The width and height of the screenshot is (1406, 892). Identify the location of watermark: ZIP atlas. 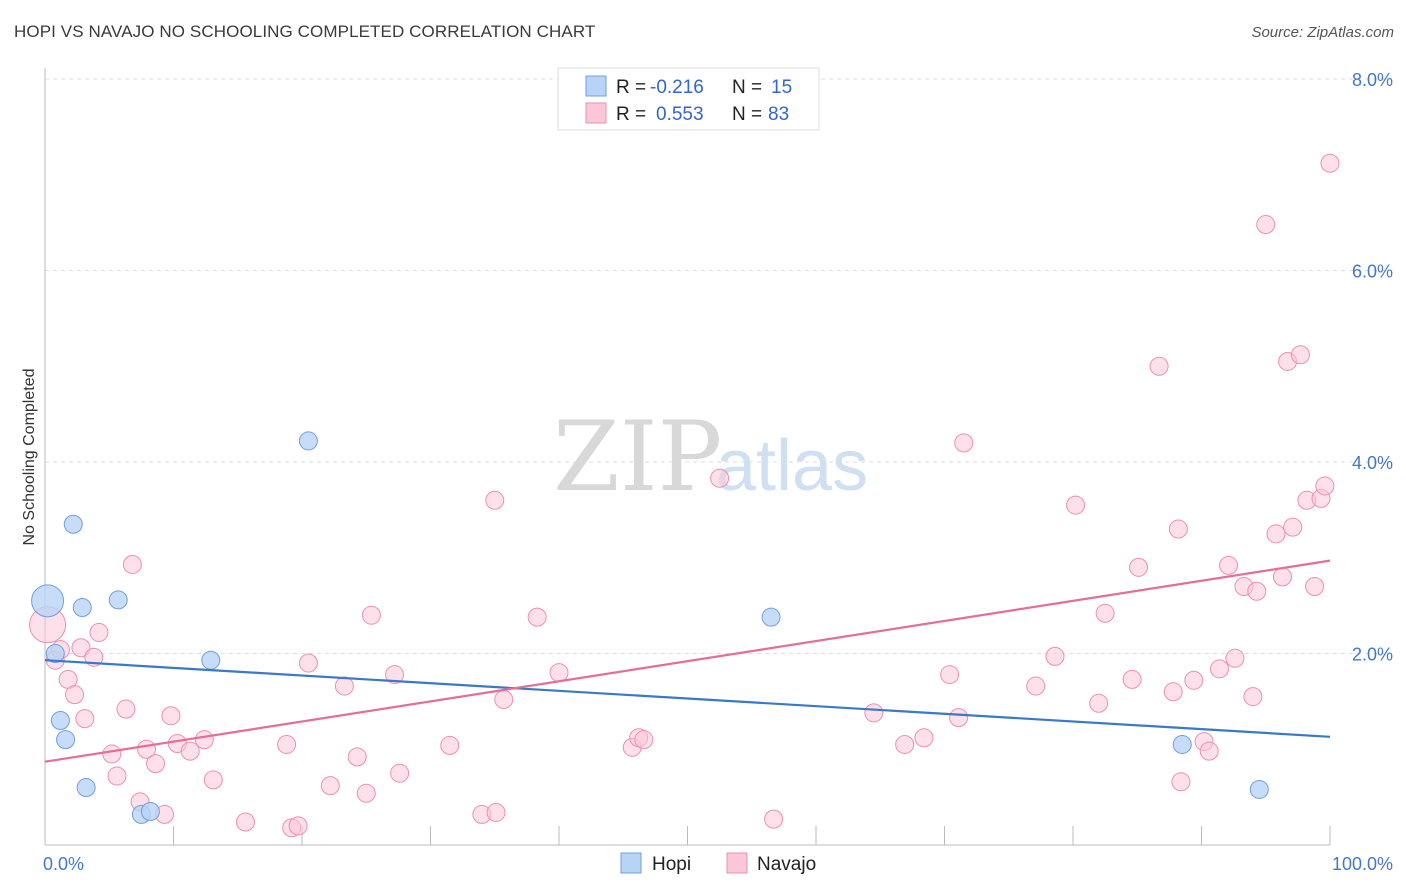
(710, 457).